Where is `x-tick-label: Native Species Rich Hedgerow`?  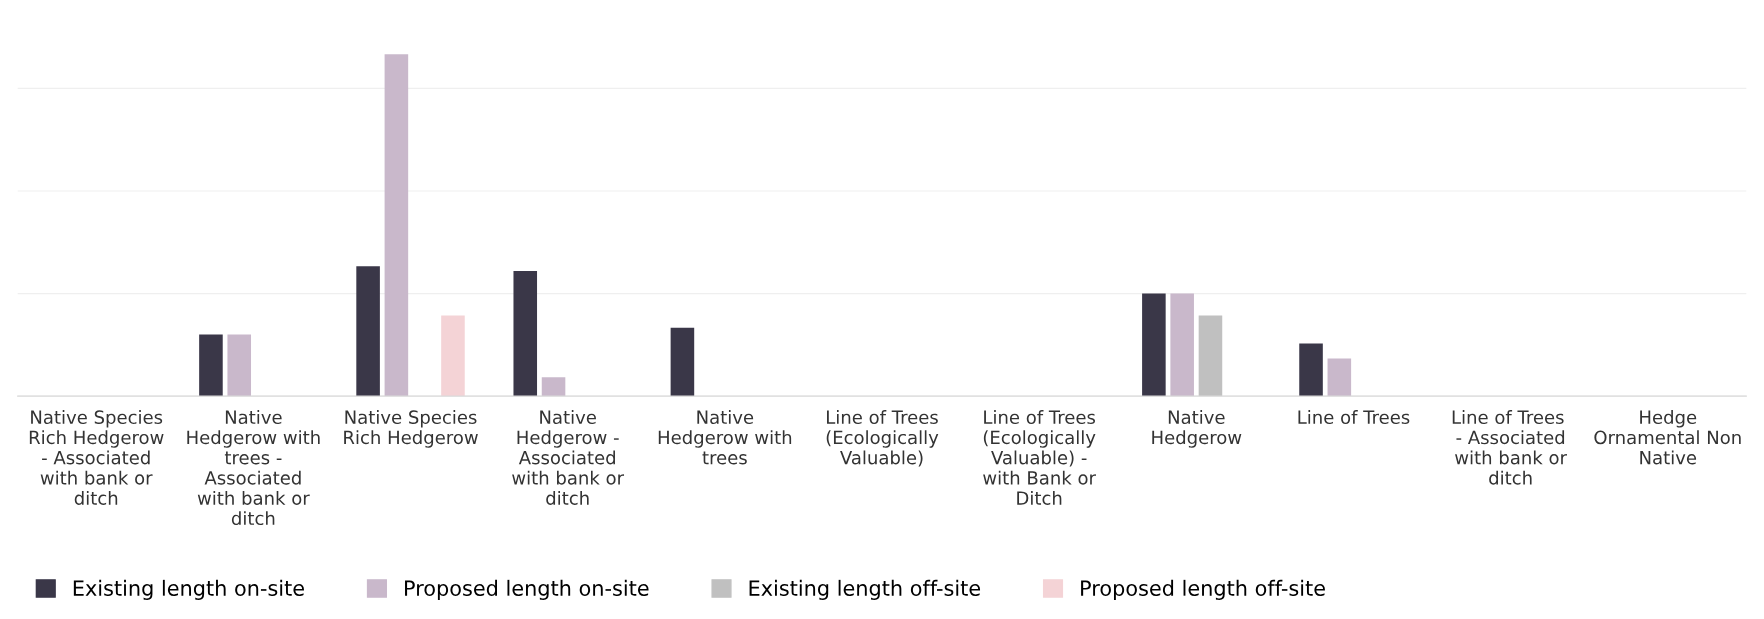
x-tick-label: Native Species Rich Hedgerow is located at coordinates (411, 429).